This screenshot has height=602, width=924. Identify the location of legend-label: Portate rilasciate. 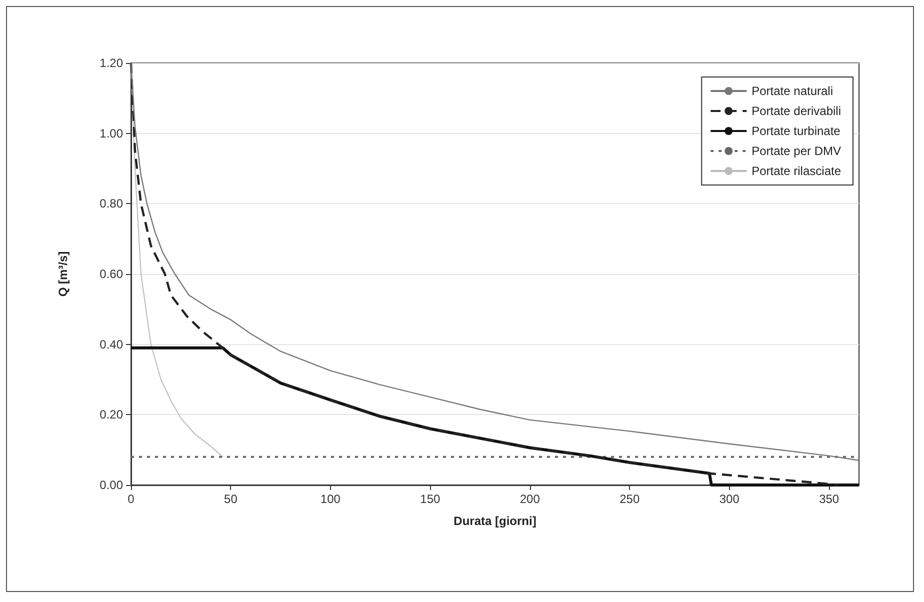
(797, 171).